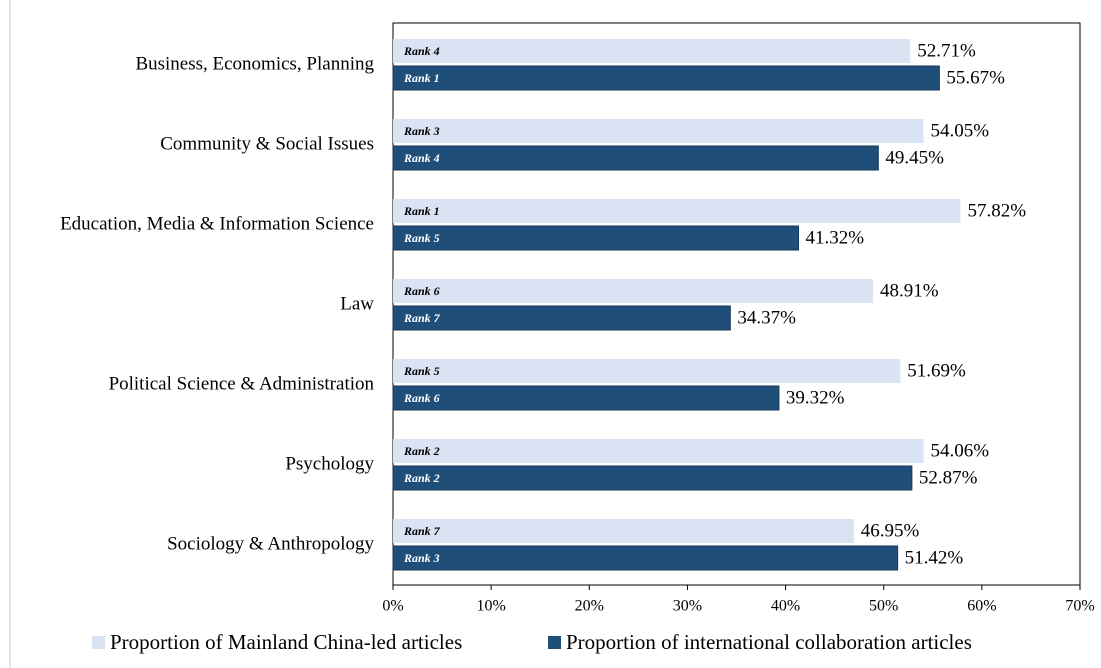 The image size is (1101, 668). What do you see at coordinates (589, 606) in the screenshot?
I see `x-tick-label: 20%` at bounding box center [589, 606].